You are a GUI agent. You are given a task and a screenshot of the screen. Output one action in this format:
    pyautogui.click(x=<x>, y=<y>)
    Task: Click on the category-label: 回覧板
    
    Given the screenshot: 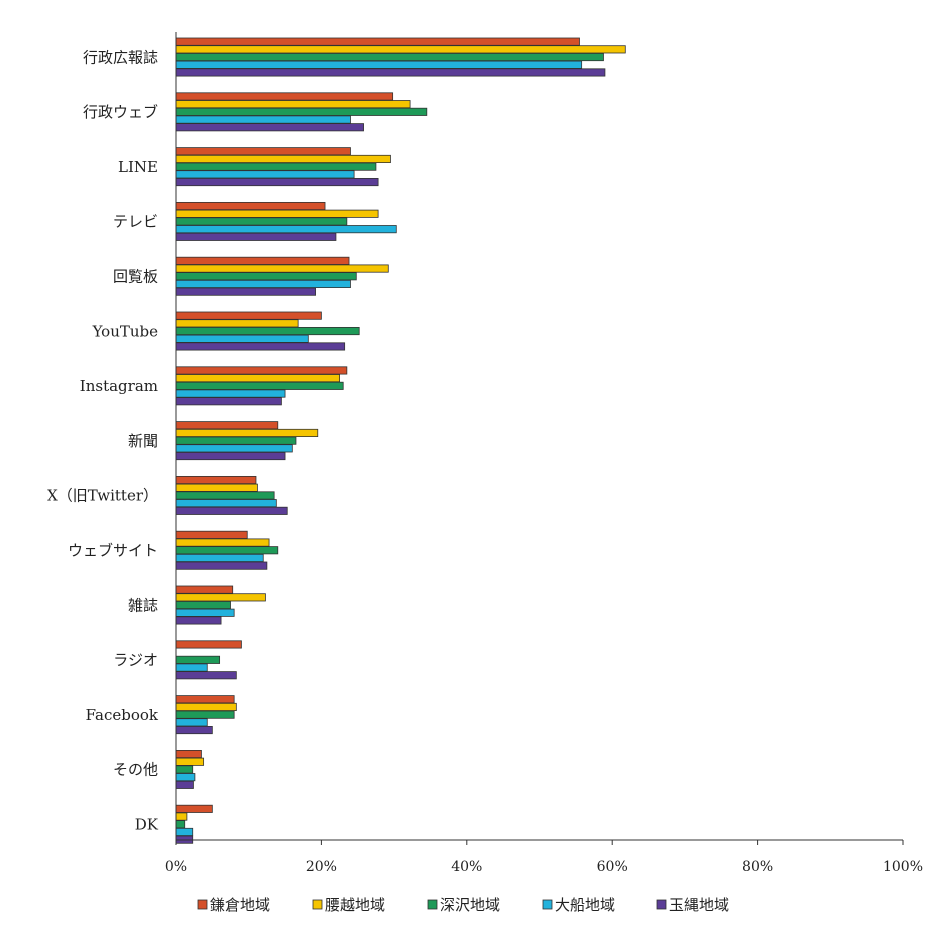 What is the action you would take?
    pyautogui.click(x=135, y=276)
    